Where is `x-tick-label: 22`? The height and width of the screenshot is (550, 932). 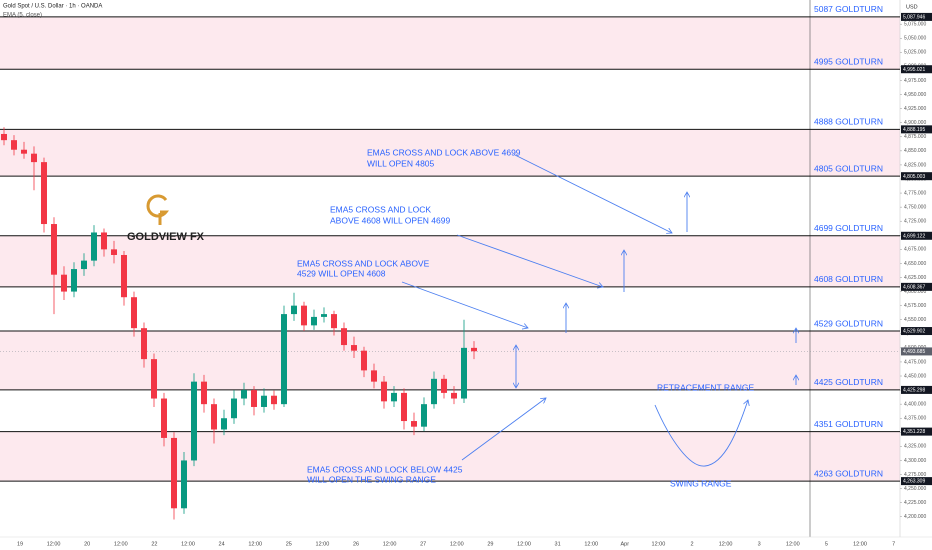
x-tick-label: 22 is located at coordinates (154, 544).